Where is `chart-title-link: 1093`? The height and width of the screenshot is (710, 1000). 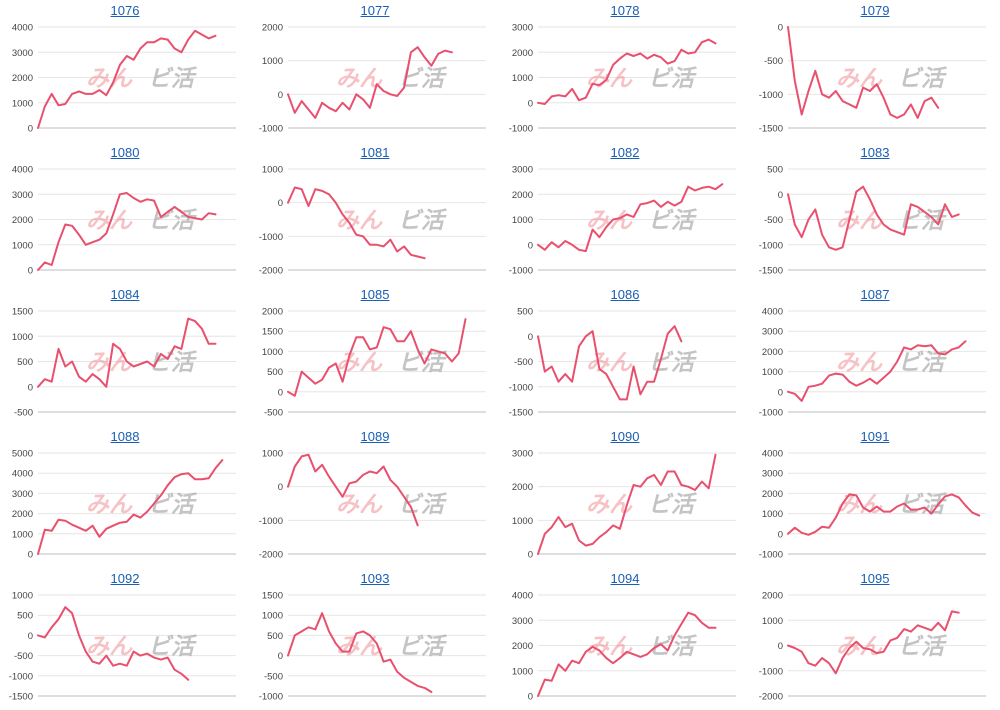
chart-title-link: 1093 is located at coordinates (375, 578).